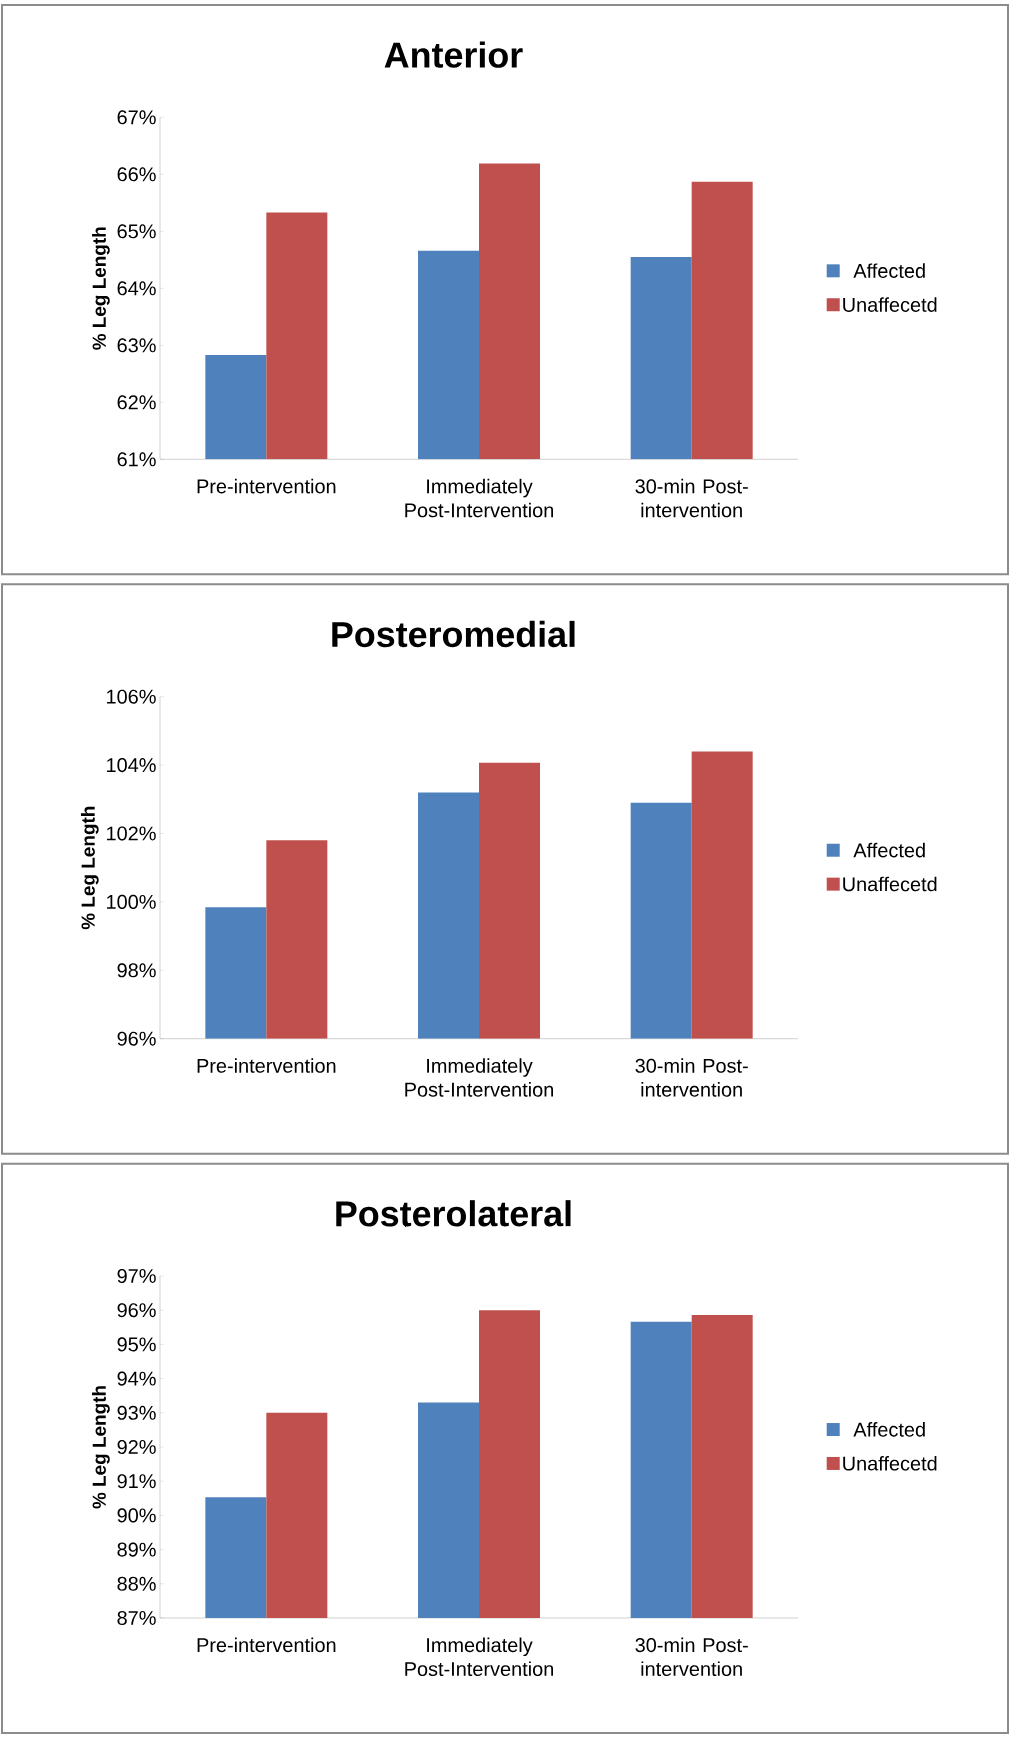  What do you see at coordinates (136, 1344) in the screenshot?
I see `y-tick-label: 95%` at bounding box center [136, 1344].